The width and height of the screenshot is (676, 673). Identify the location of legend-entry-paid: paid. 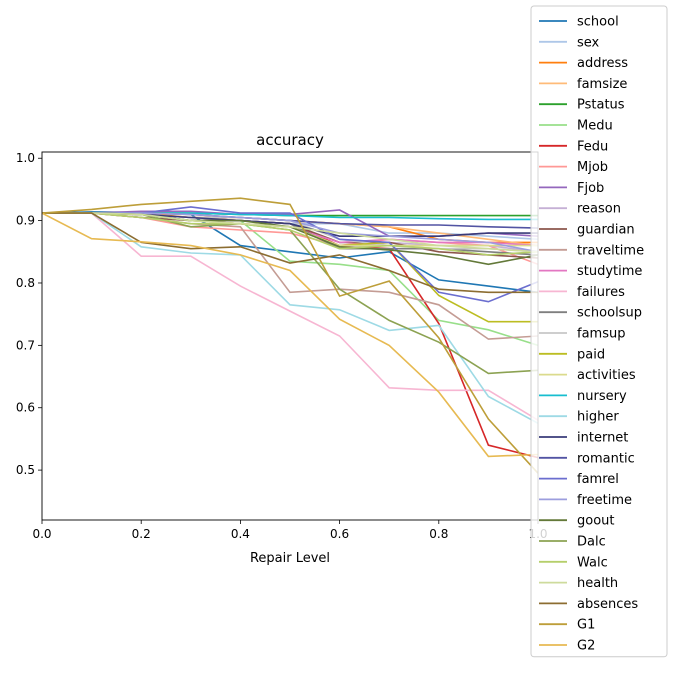
(572, 354).